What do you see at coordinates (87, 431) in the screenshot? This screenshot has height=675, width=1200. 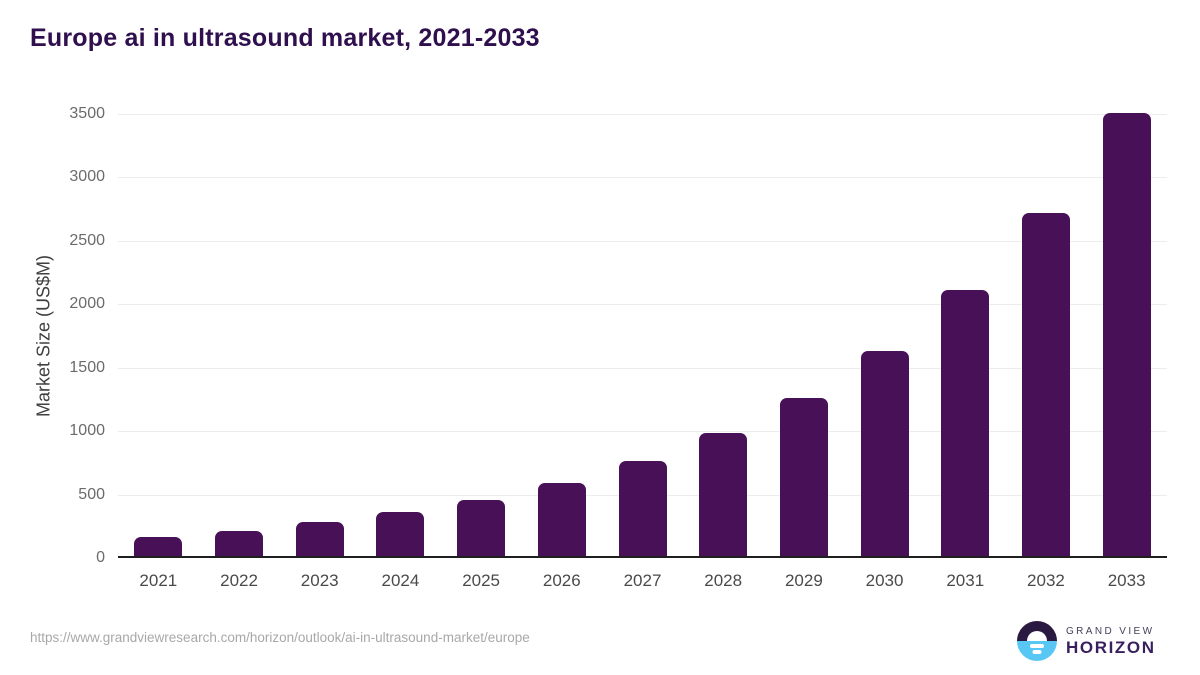 I see `y-tick-label-1000: 1000` at bounding box center [87, 431].